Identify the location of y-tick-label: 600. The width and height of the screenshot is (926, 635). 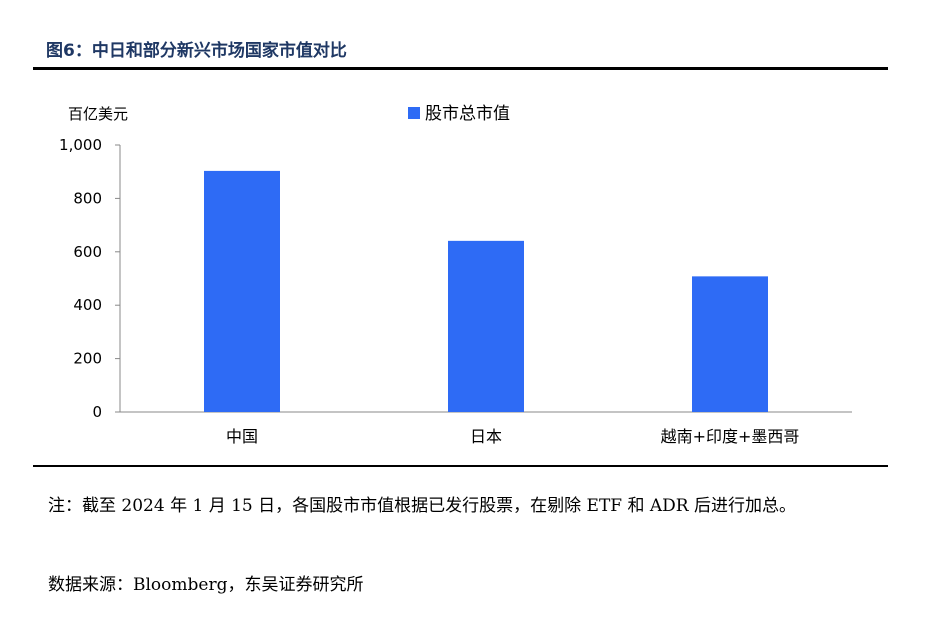
(87, 252).